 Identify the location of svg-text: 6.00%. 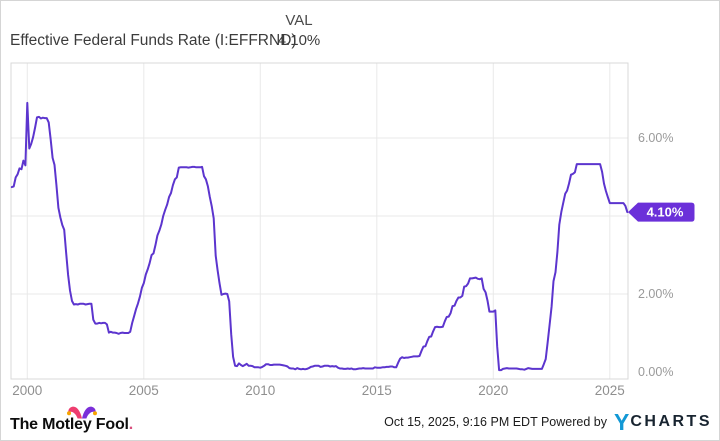
(655, 138).